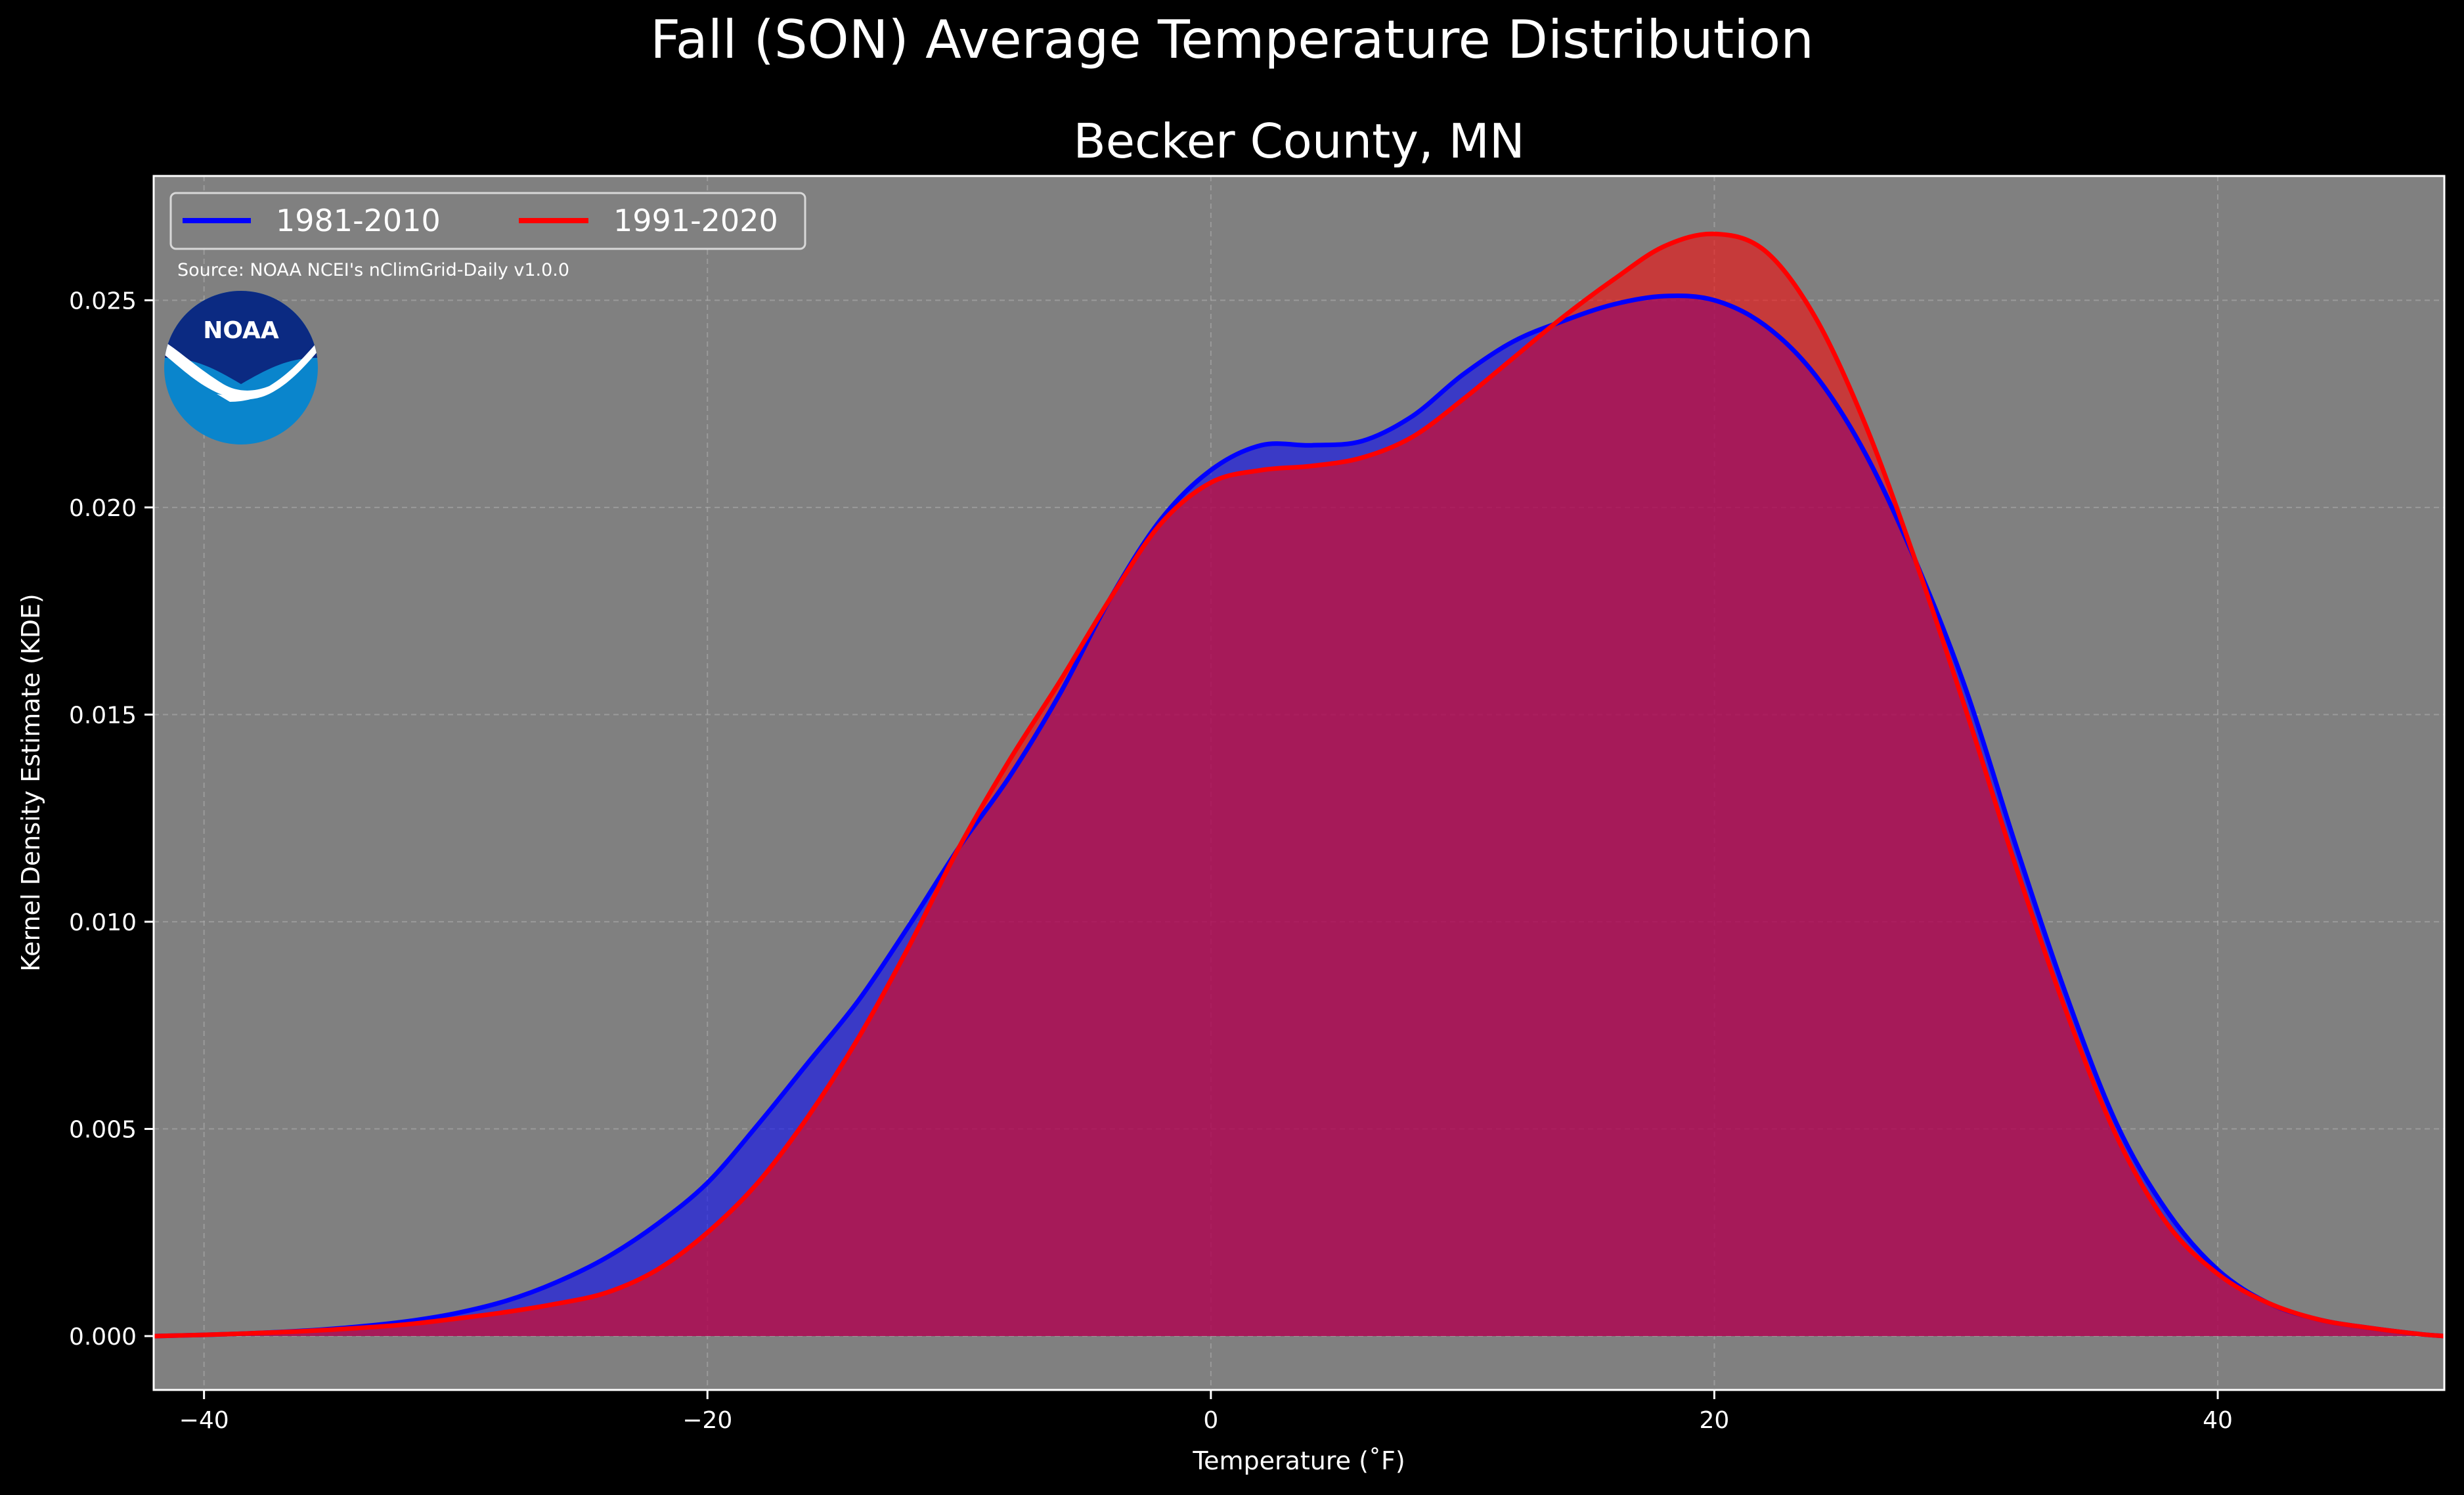 Image resolution: width=2464 pixels, height=1495 pixels. What do you see at coordinates (358, 220) in the screenshot?
I see `legend-label-1981: 1981-2010` at bounding box center [358, 220].